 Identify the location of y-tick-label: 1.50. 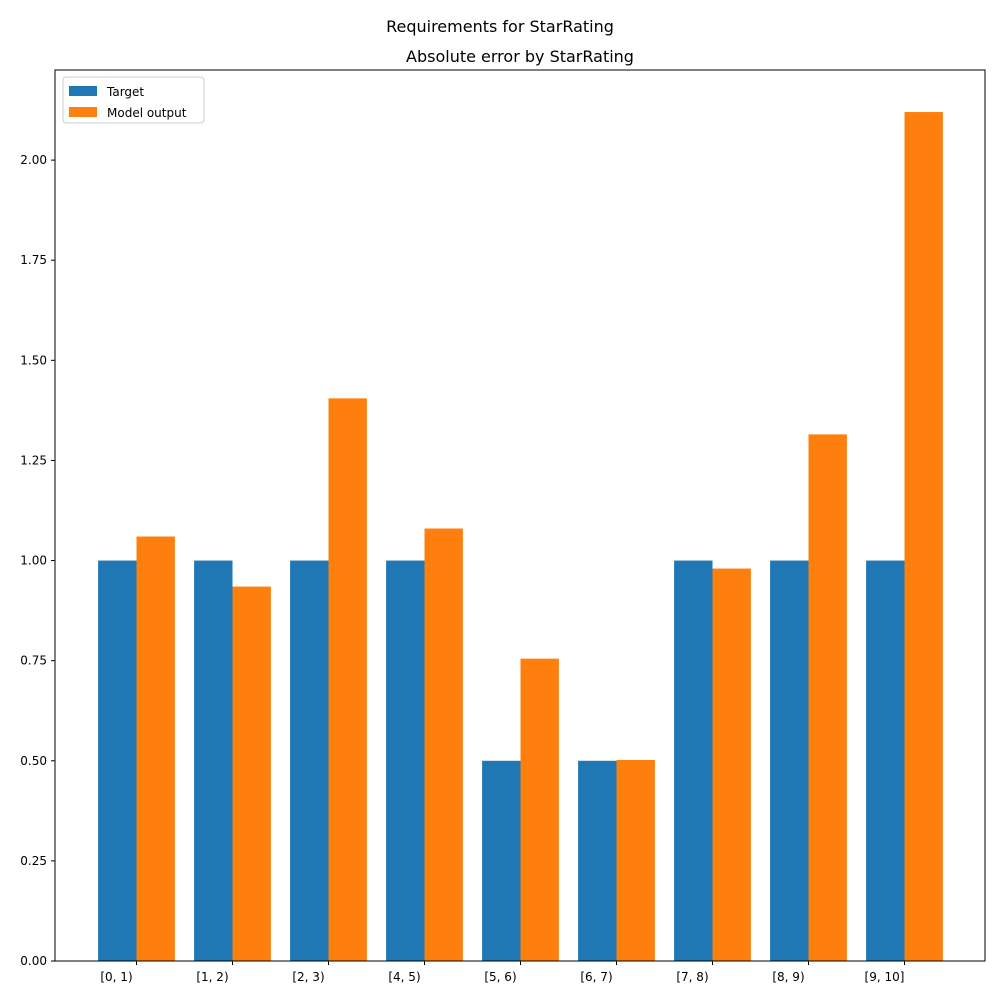
(33, 360).